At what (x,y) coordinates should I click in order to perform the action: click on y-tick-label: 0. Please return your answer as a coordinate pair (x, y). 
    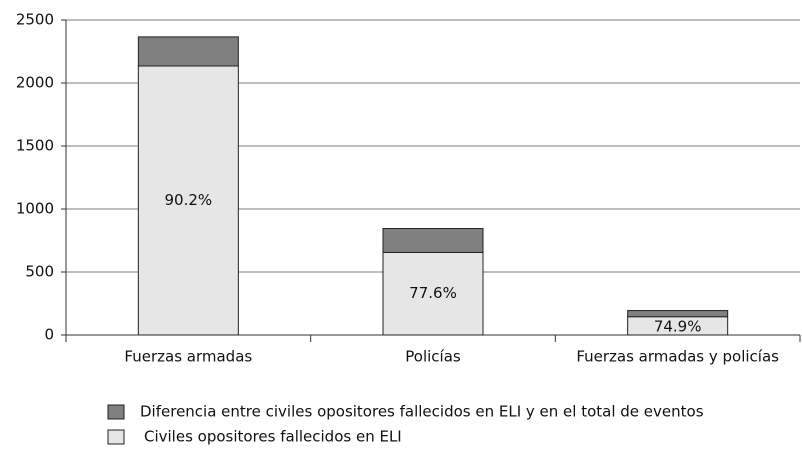
    Looking at the image, I should click on (49, 335).